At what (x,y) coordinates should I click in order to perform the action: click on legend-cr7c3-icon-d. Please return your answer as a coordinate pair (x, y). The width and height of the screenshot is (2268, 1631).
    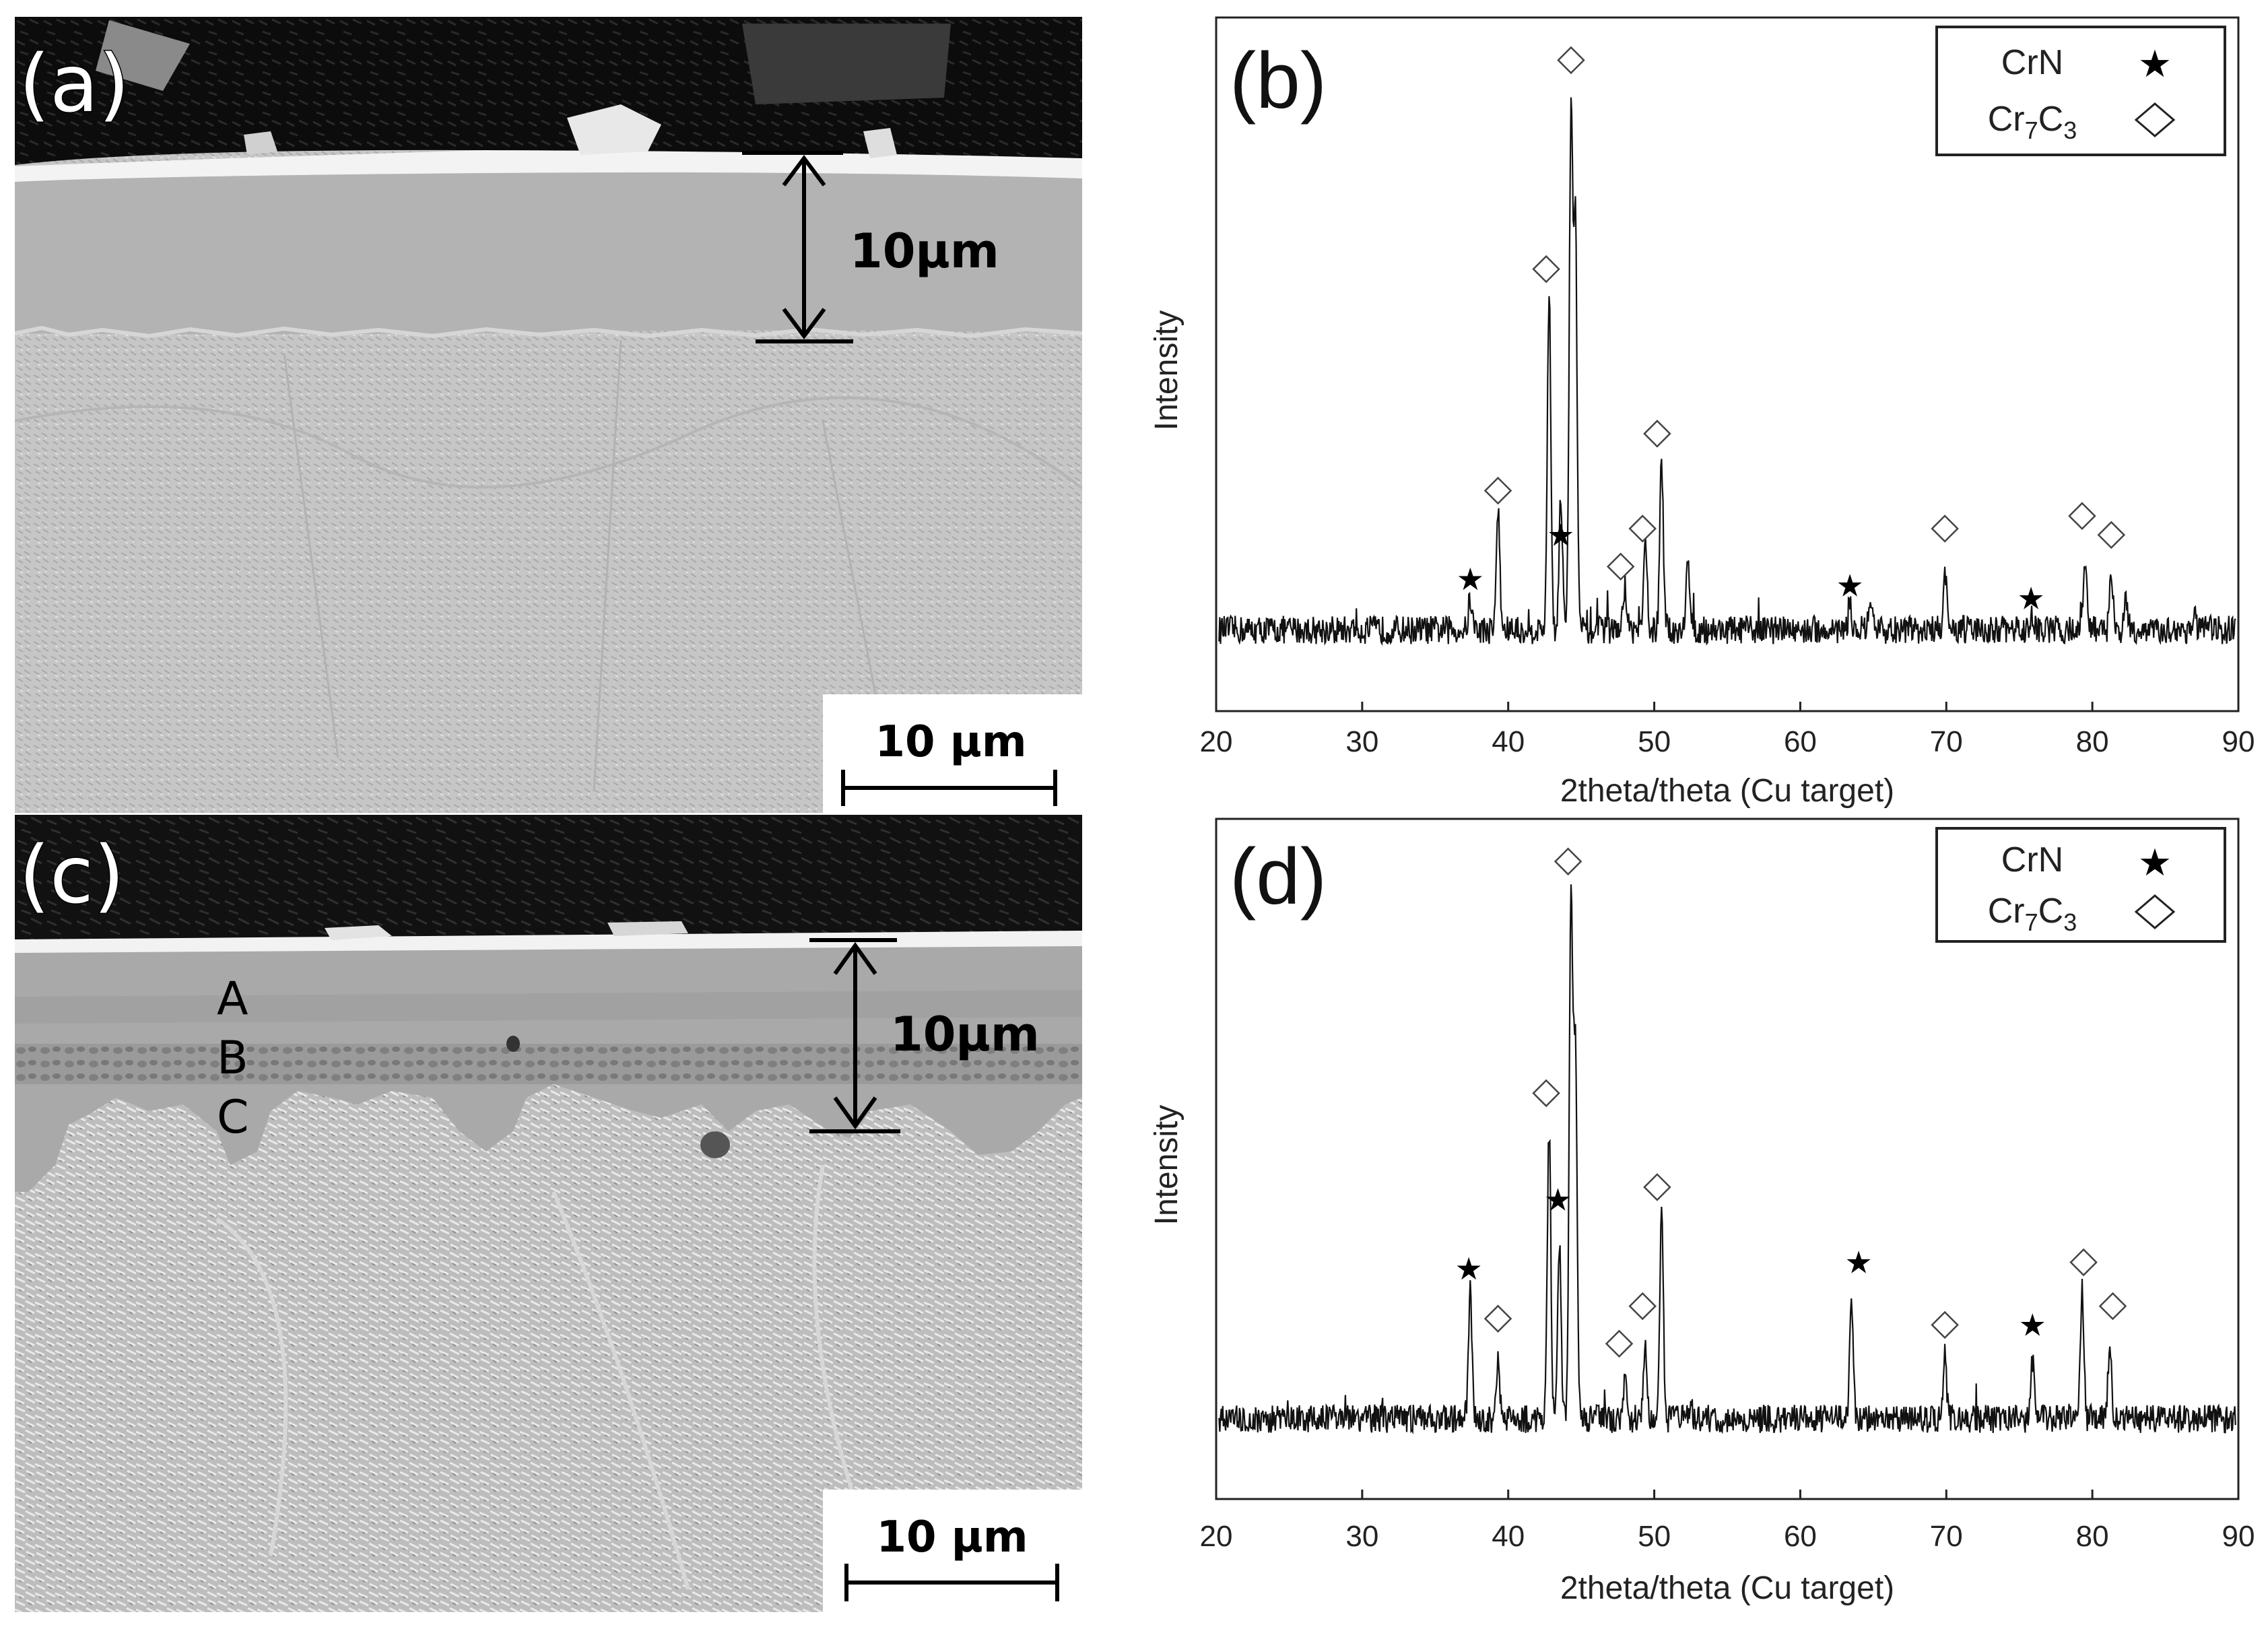
    Looking at the image, I should click on (2155, 912).